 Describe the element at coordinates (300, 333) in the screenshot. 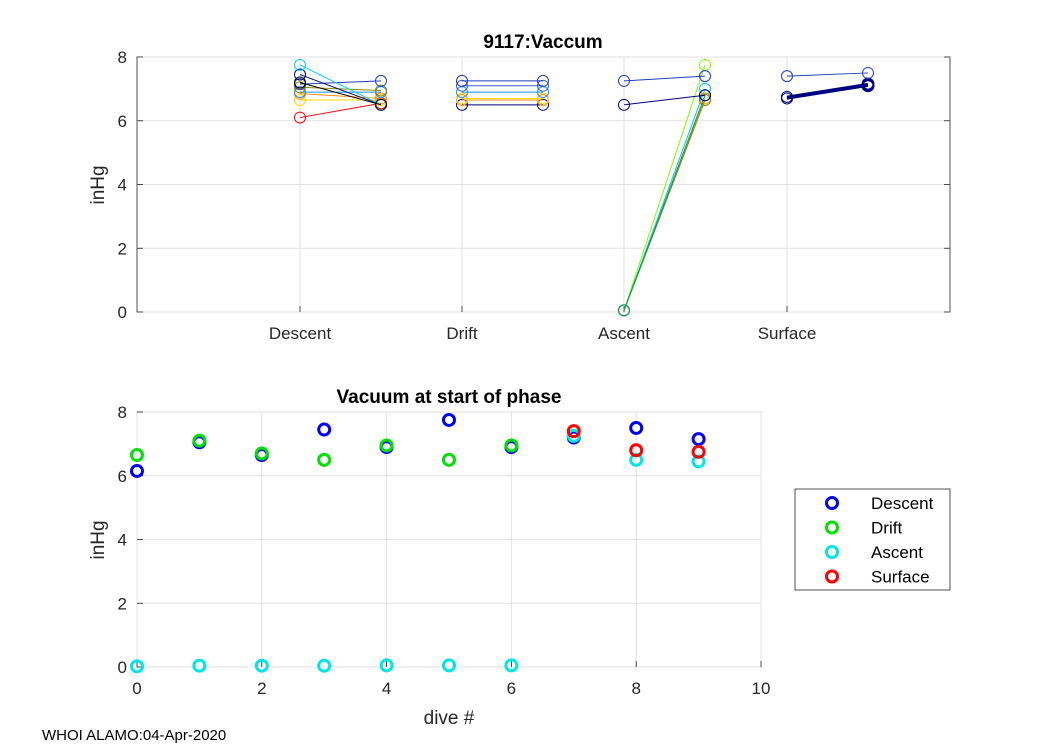

I see `top-x-tick-label-descent: Descent` at that location.